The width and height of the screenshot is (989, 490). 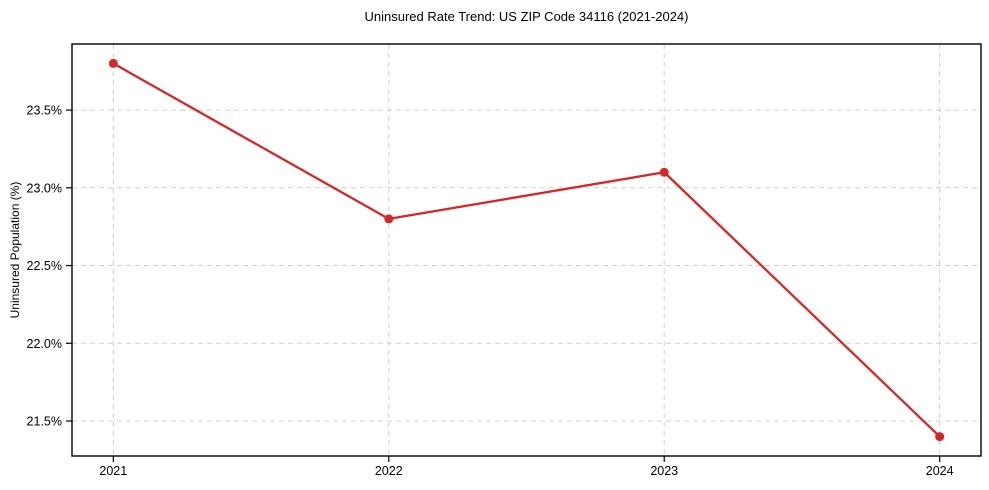 I want to click on y-tick-label: 23.5%, so click(x=44, y=111).